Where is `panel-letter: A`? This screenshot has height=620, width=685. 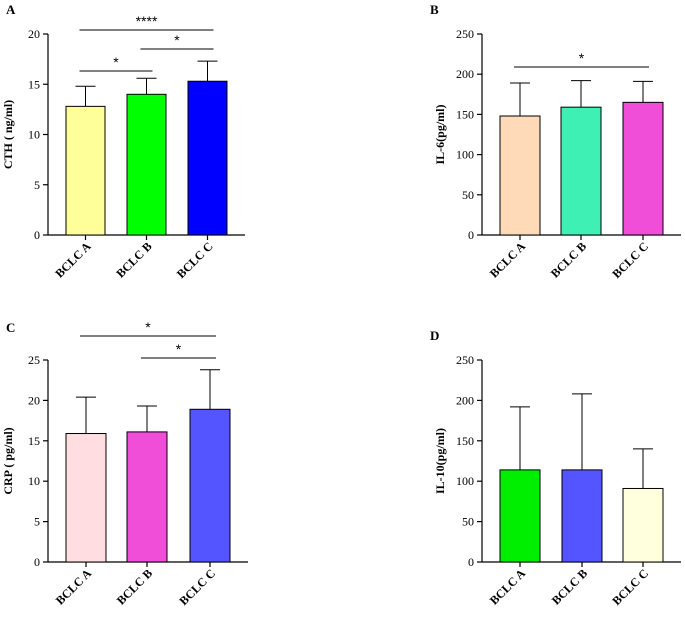
panel-letter: A is located at coordinates (11, 9).